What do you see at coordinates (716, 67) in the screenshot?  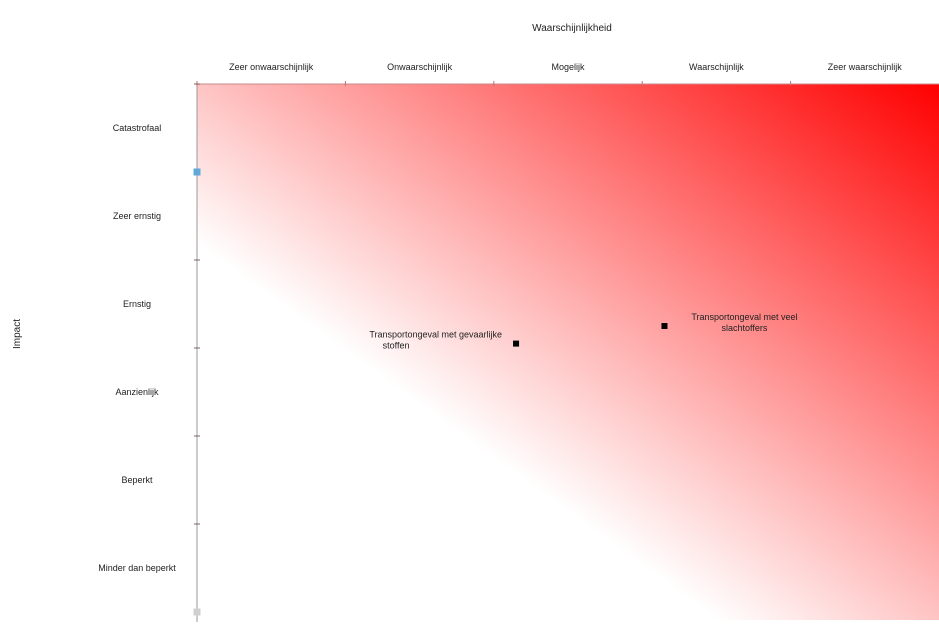 I see `x-tick-label: Waarschijnlijk` at bounding box center [716, 67].